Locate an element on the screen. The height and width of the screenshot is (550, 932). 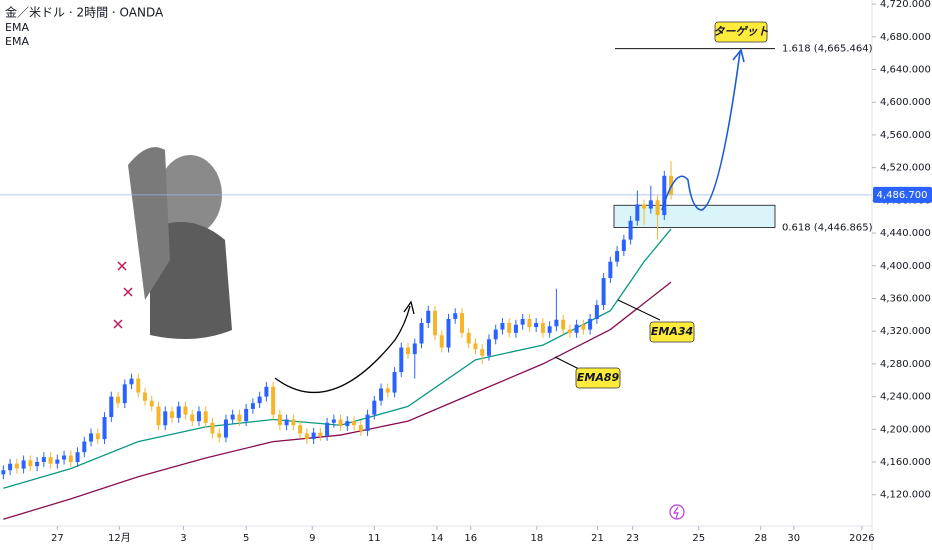
y-tick-label: 4,360.000 is located at coordinates (905, 298).